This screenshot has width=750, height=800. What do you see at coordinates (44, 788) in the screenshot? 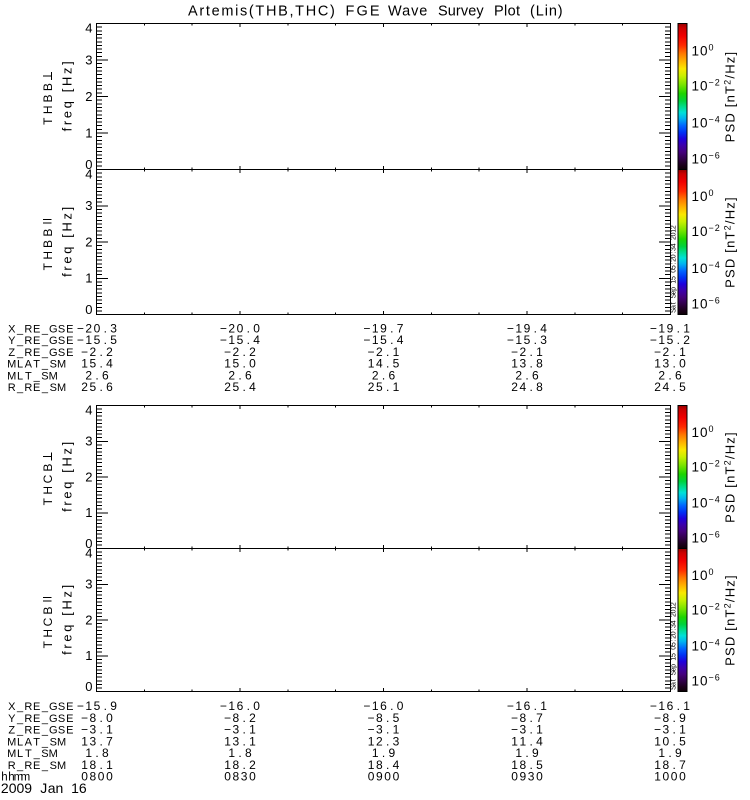
I see `svg-text: 2009Jan16` at bounding box center [44, 788].